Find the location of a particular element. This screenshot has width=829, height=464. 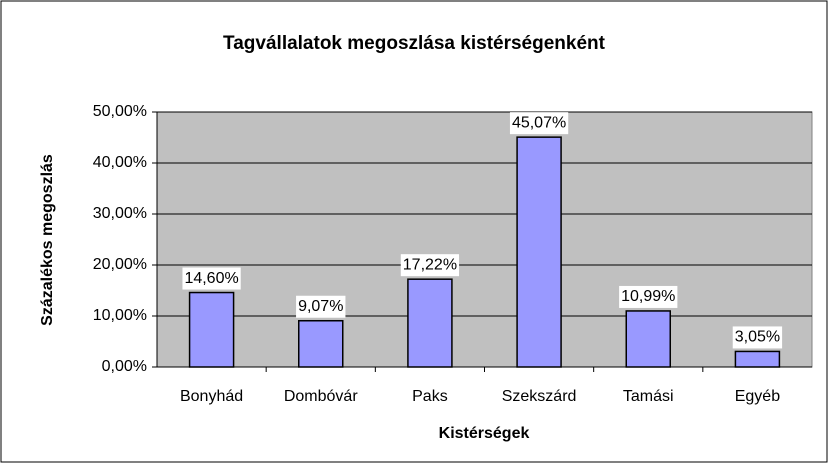

data-label: 9,07% is located at coordinates (320, 306).